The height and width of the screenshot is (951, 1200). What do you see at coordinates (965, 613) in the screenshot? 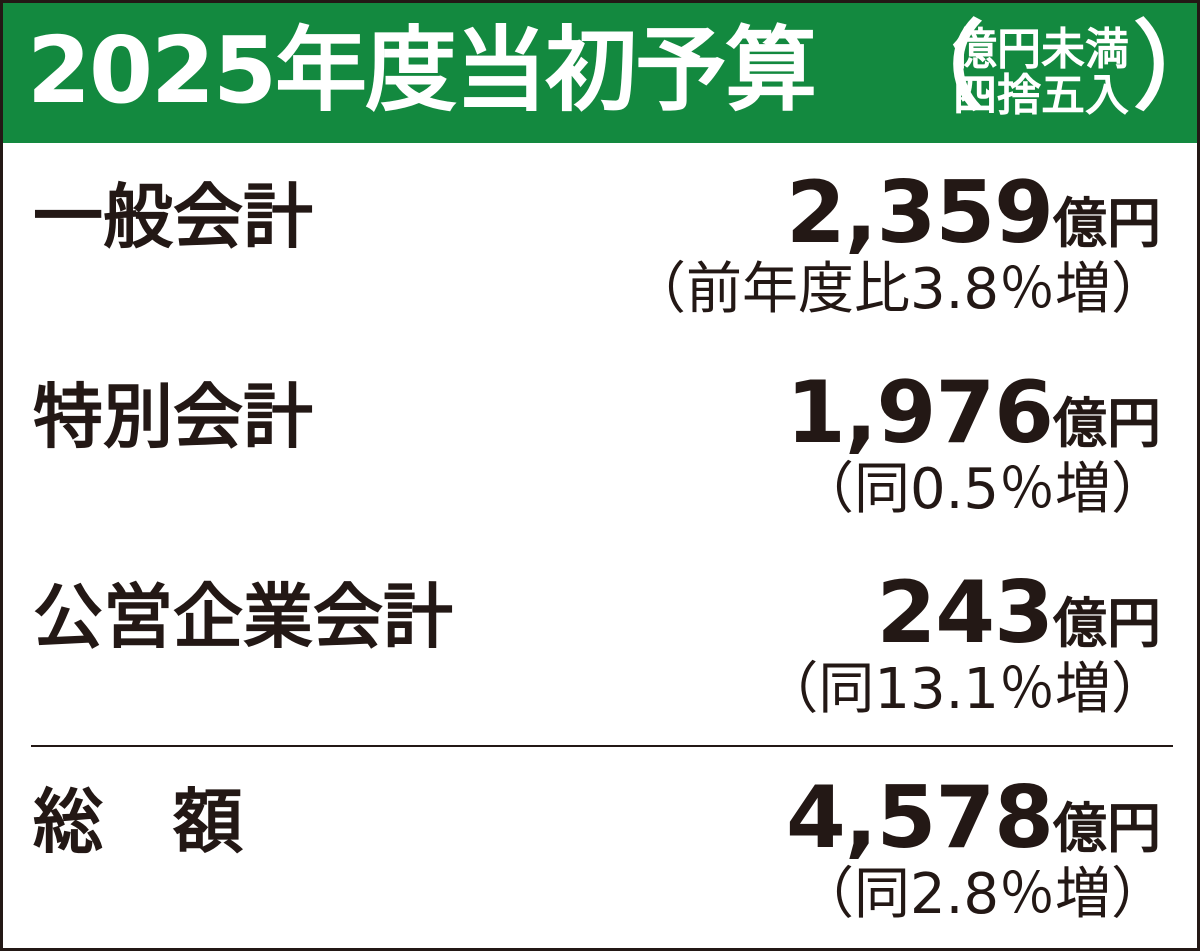
I see `amount-value: 243` at bounding box center [965, 613].